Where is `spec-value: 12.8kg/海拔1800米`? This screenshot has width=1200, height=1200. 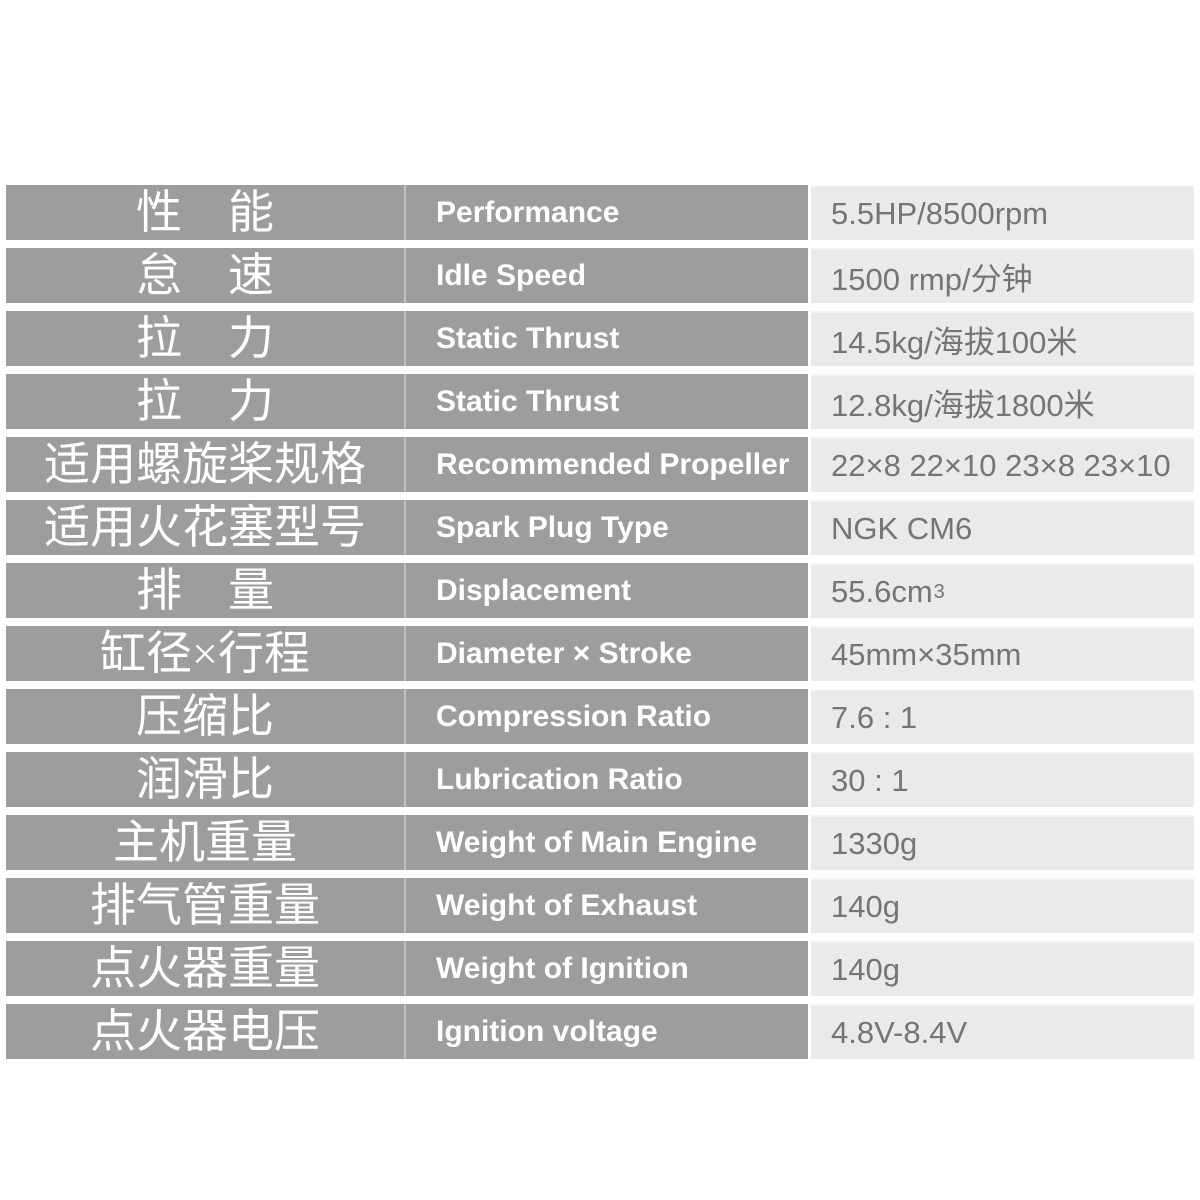 spec-value: 12.8kg/海拔1800米 is located at coordinates (1002, 401).